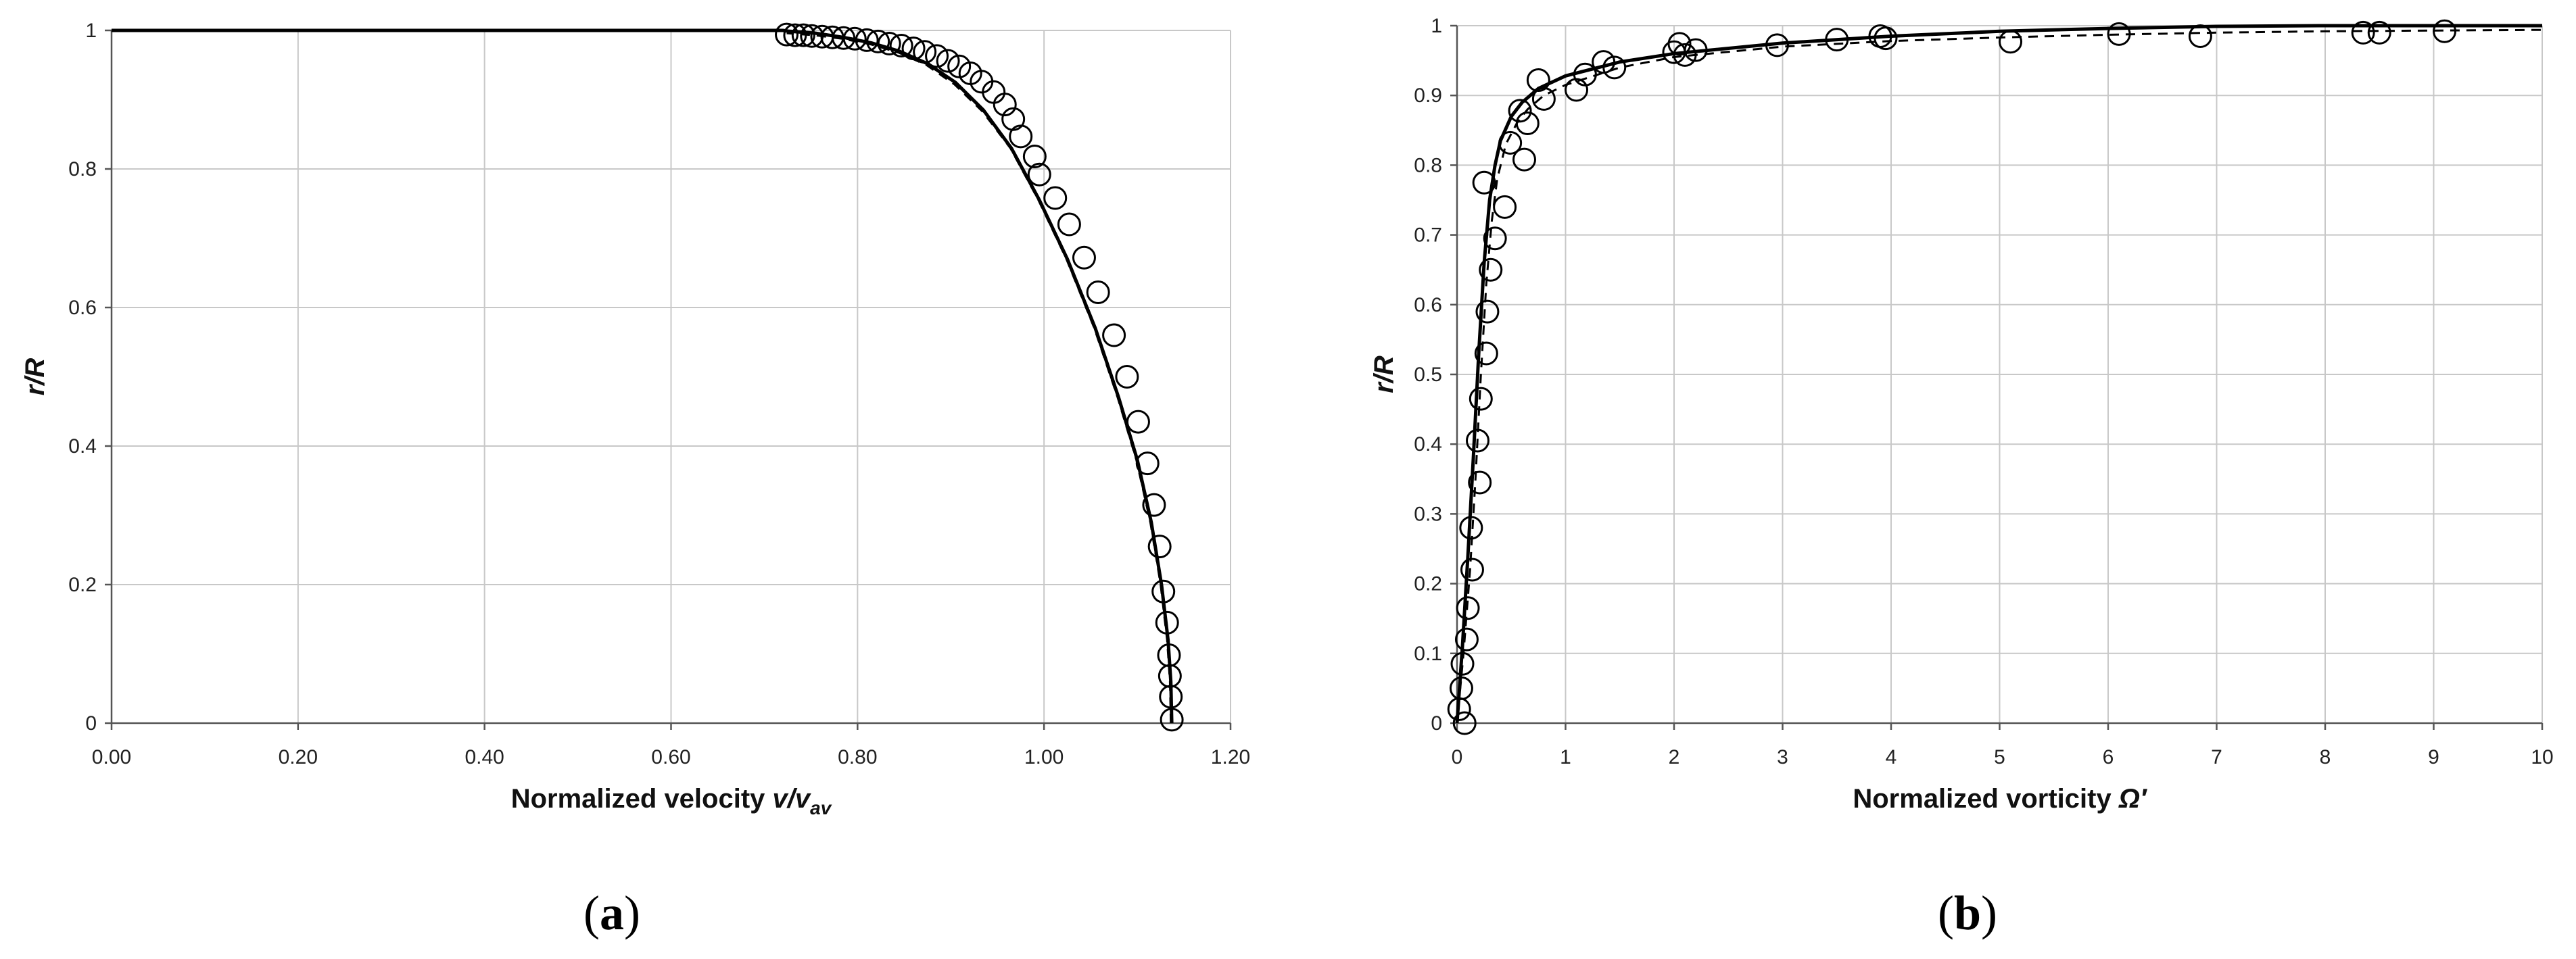  What do you see at coordinates (2542, 757) in the screenshot?
I see `x-tick-label: 10` at bounding box center [2542, 757].